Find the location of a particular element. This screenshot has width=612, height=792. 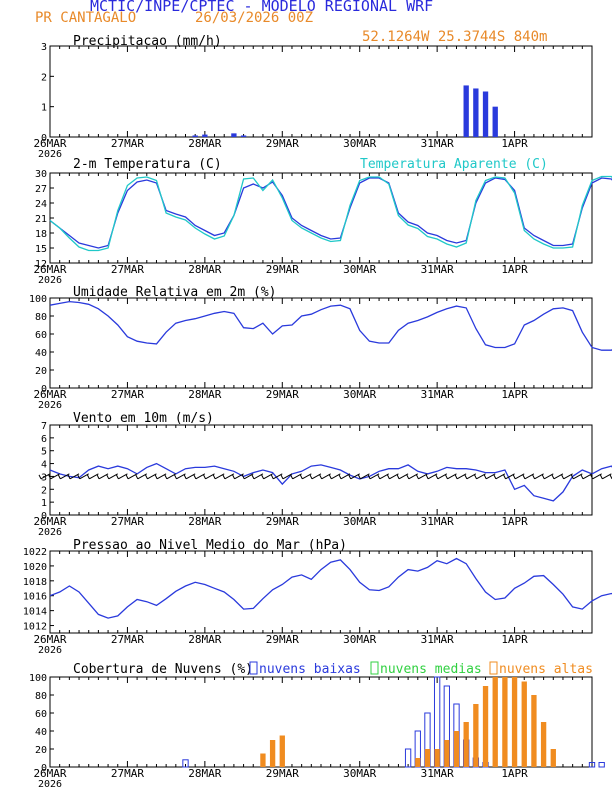

precip-y-tick-label: 2 is located at coordinates (44, 77).